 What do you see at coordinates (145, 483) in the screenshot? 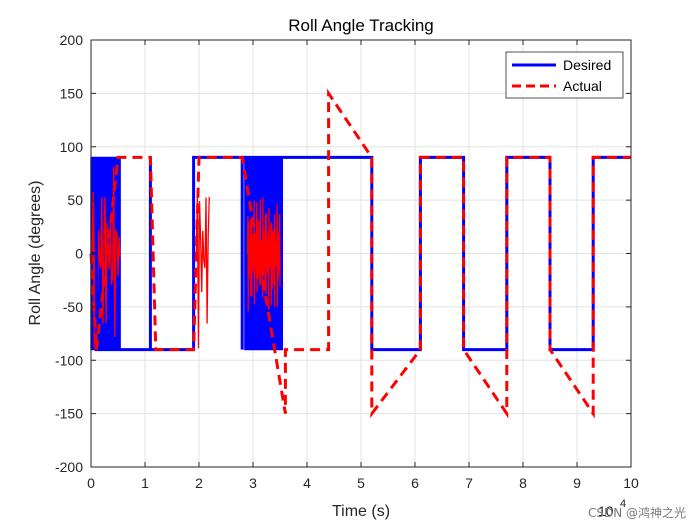
I see `x-tick-label: 1` at bounding box center [145, 483].